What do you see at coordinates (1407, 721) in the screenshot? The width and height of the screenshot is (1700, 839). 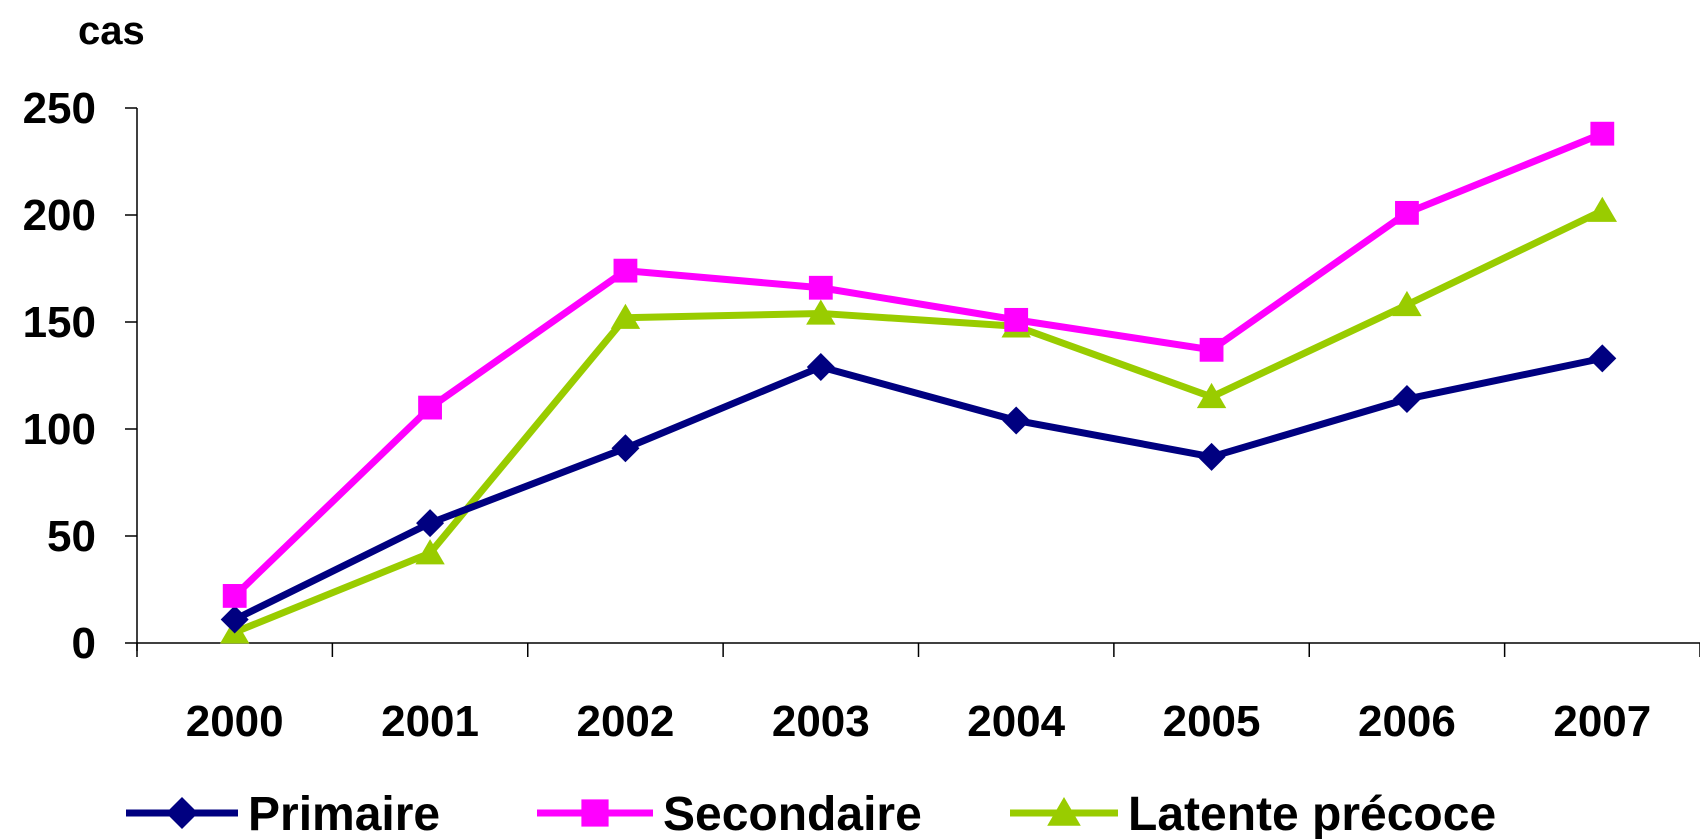 I see `x-tick-label: 2006` at bounding box center [1407, 721].